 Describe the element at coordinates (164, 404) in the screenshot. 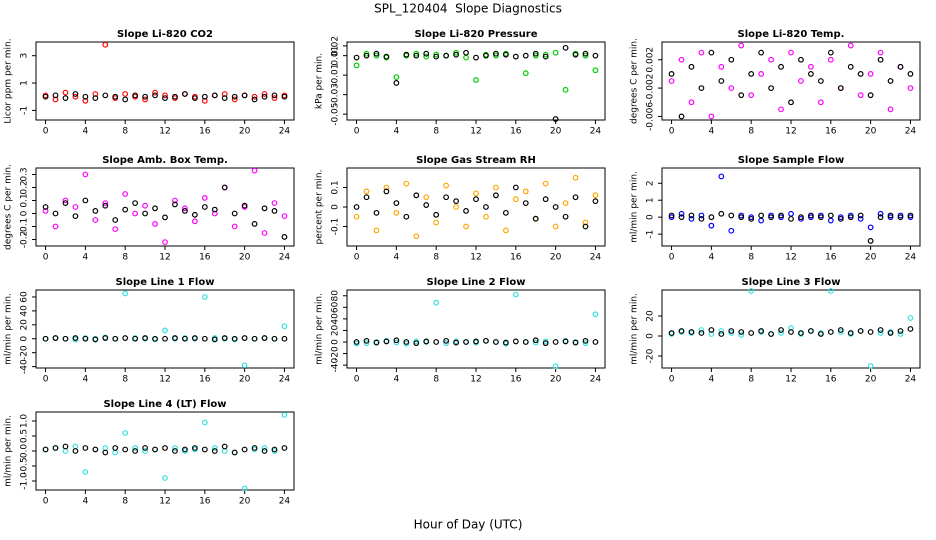

I see `panel-title: Slope Line 4 (LT) Flow` at that location.